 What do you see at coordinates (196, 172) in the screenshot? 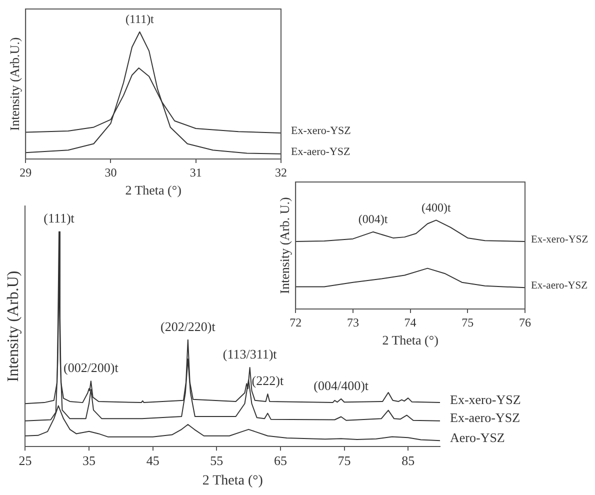
I see `x-tick-label: 31` at bounding box center [196, 172].